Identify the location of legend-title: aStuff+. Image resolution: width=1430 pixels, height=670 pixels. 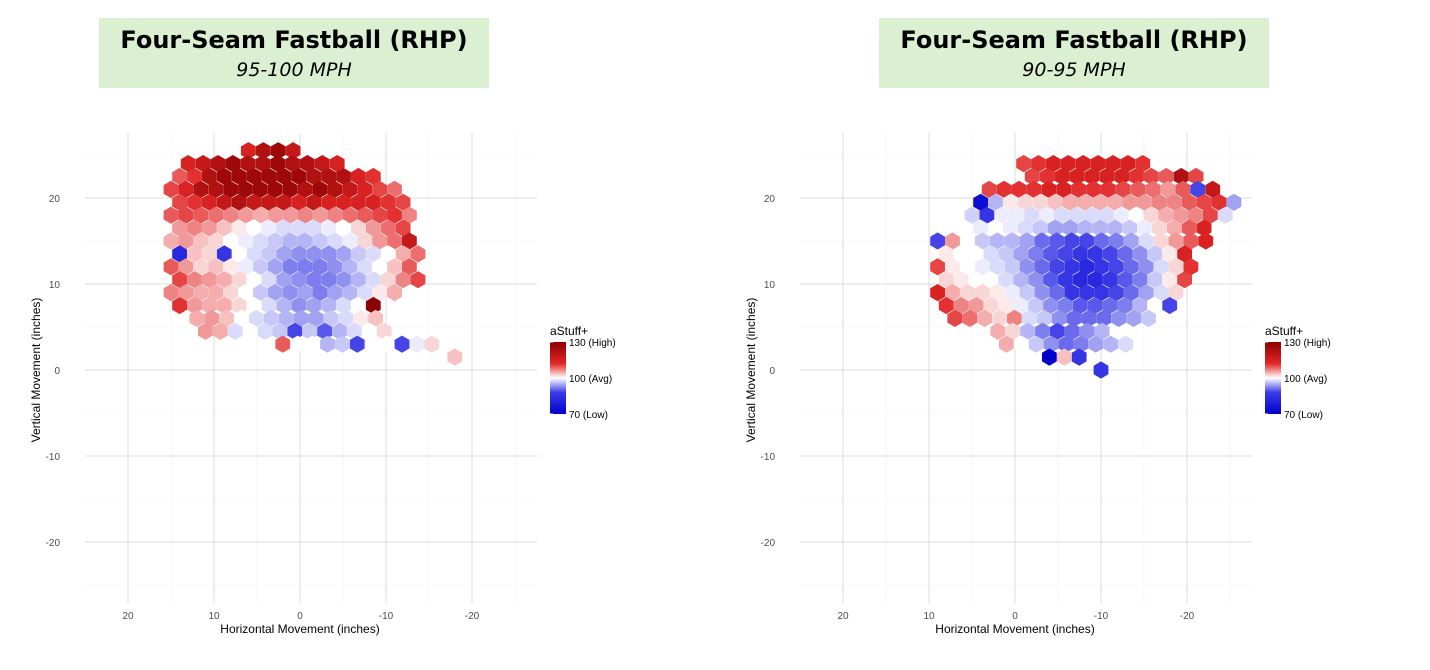
(569, 331).